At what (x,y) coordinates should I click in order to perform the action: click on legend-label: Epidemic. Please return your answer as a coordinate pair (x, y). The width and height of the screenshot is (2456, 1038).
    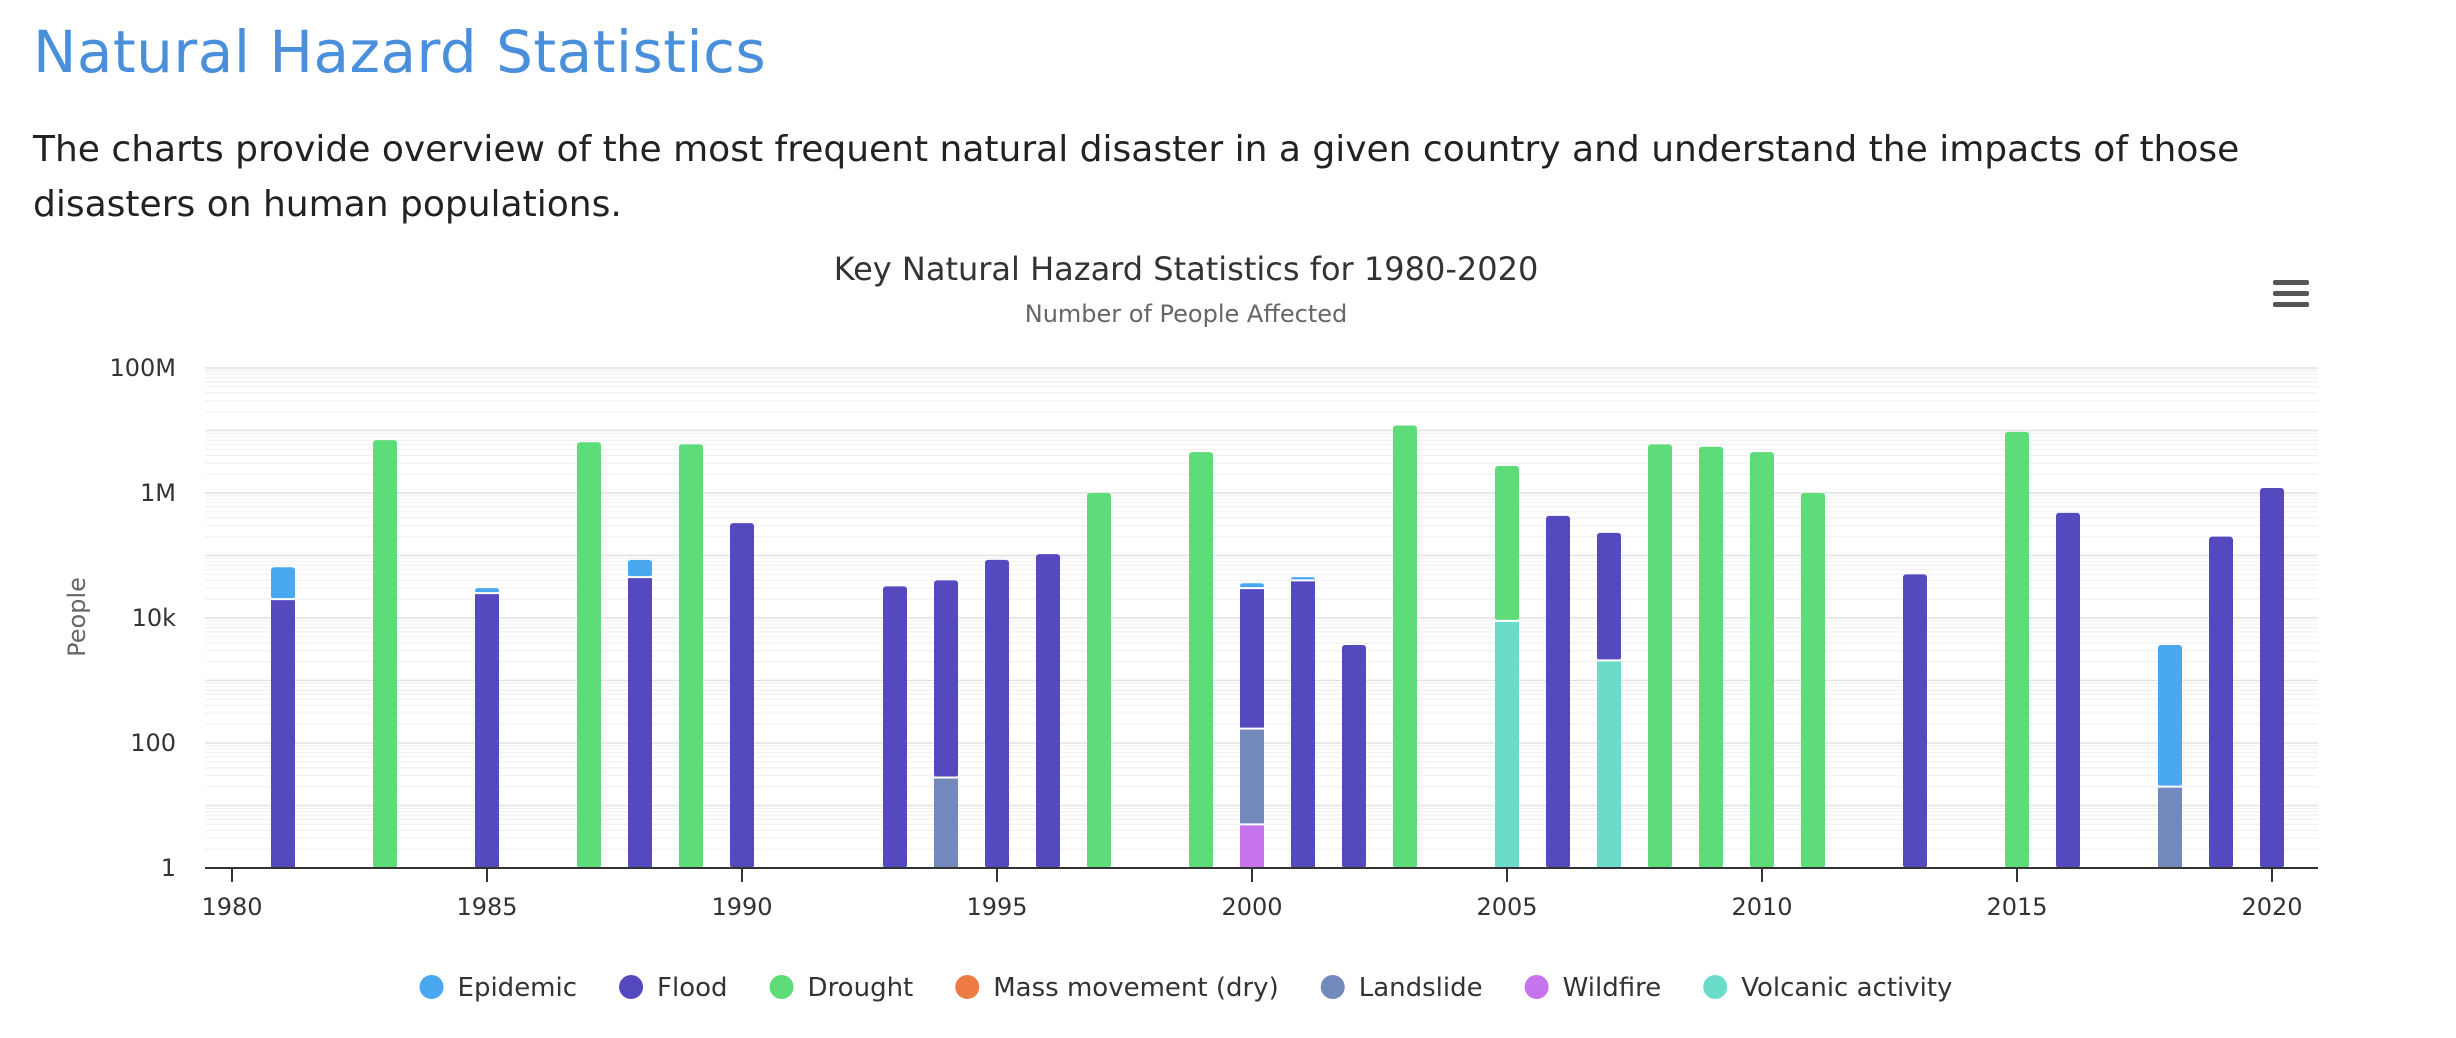
    Looking at the image, I should click on (518, 988).